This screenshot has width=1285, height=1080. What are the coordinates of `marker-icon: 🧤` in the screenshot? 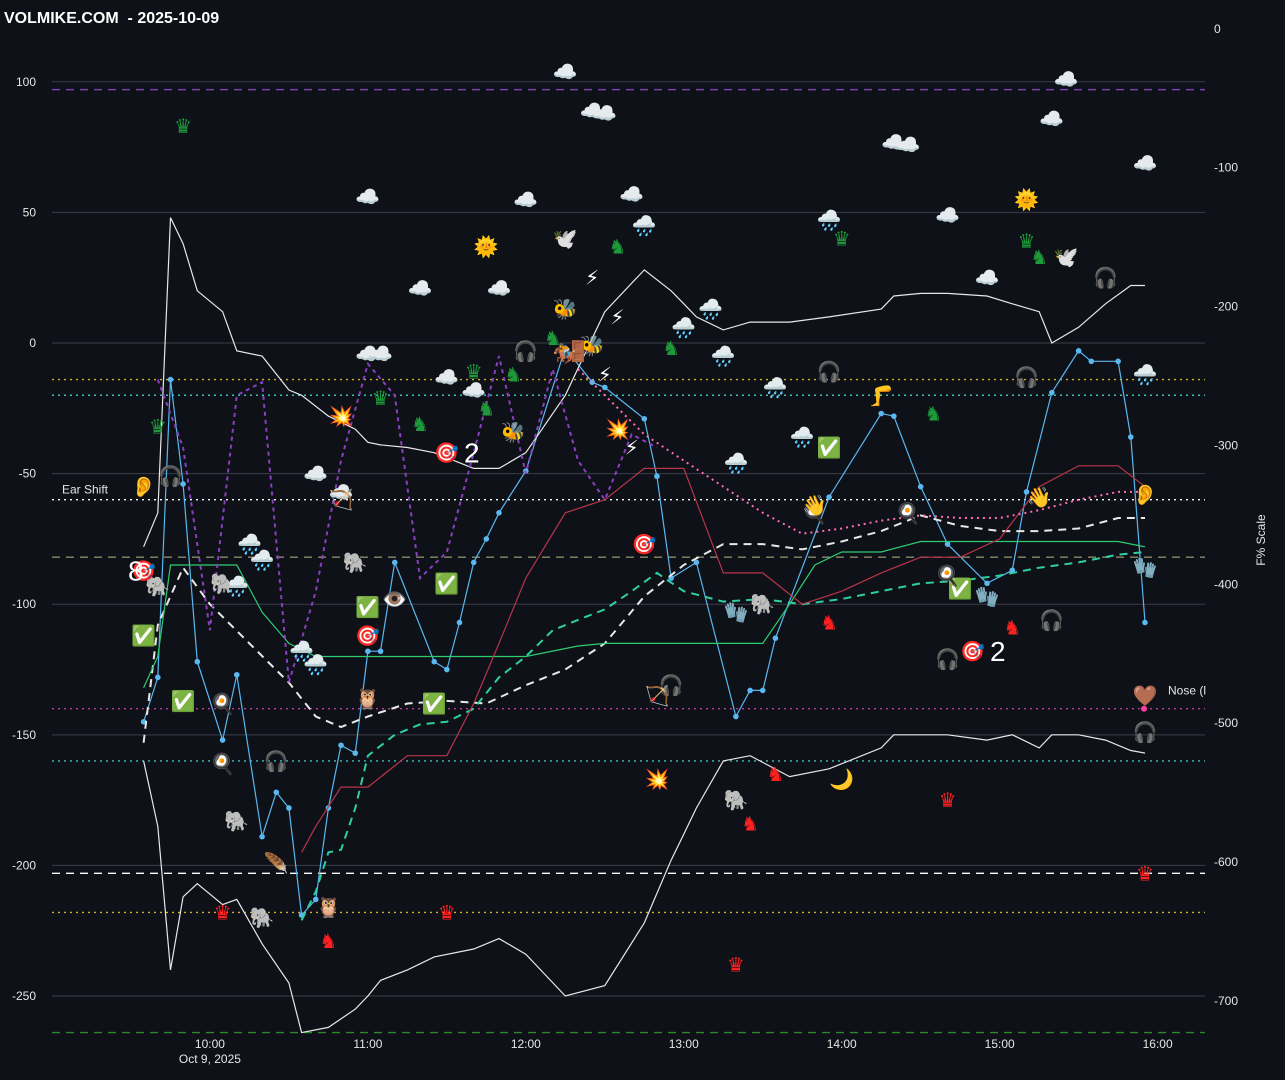 It's located at (987, 596).